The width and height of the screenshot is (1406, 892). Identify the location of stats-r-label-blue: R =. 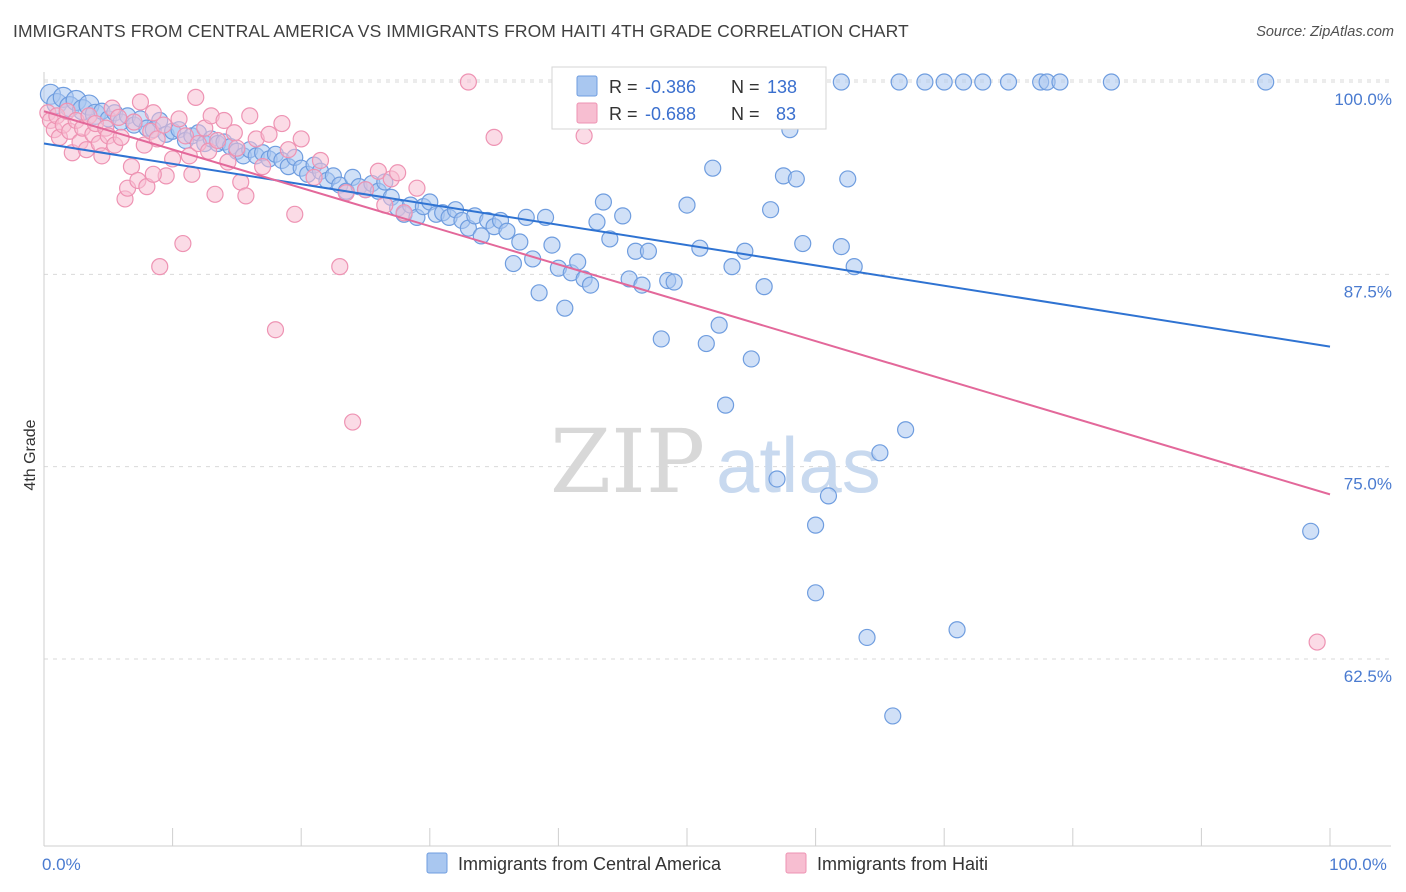
(623, 87).